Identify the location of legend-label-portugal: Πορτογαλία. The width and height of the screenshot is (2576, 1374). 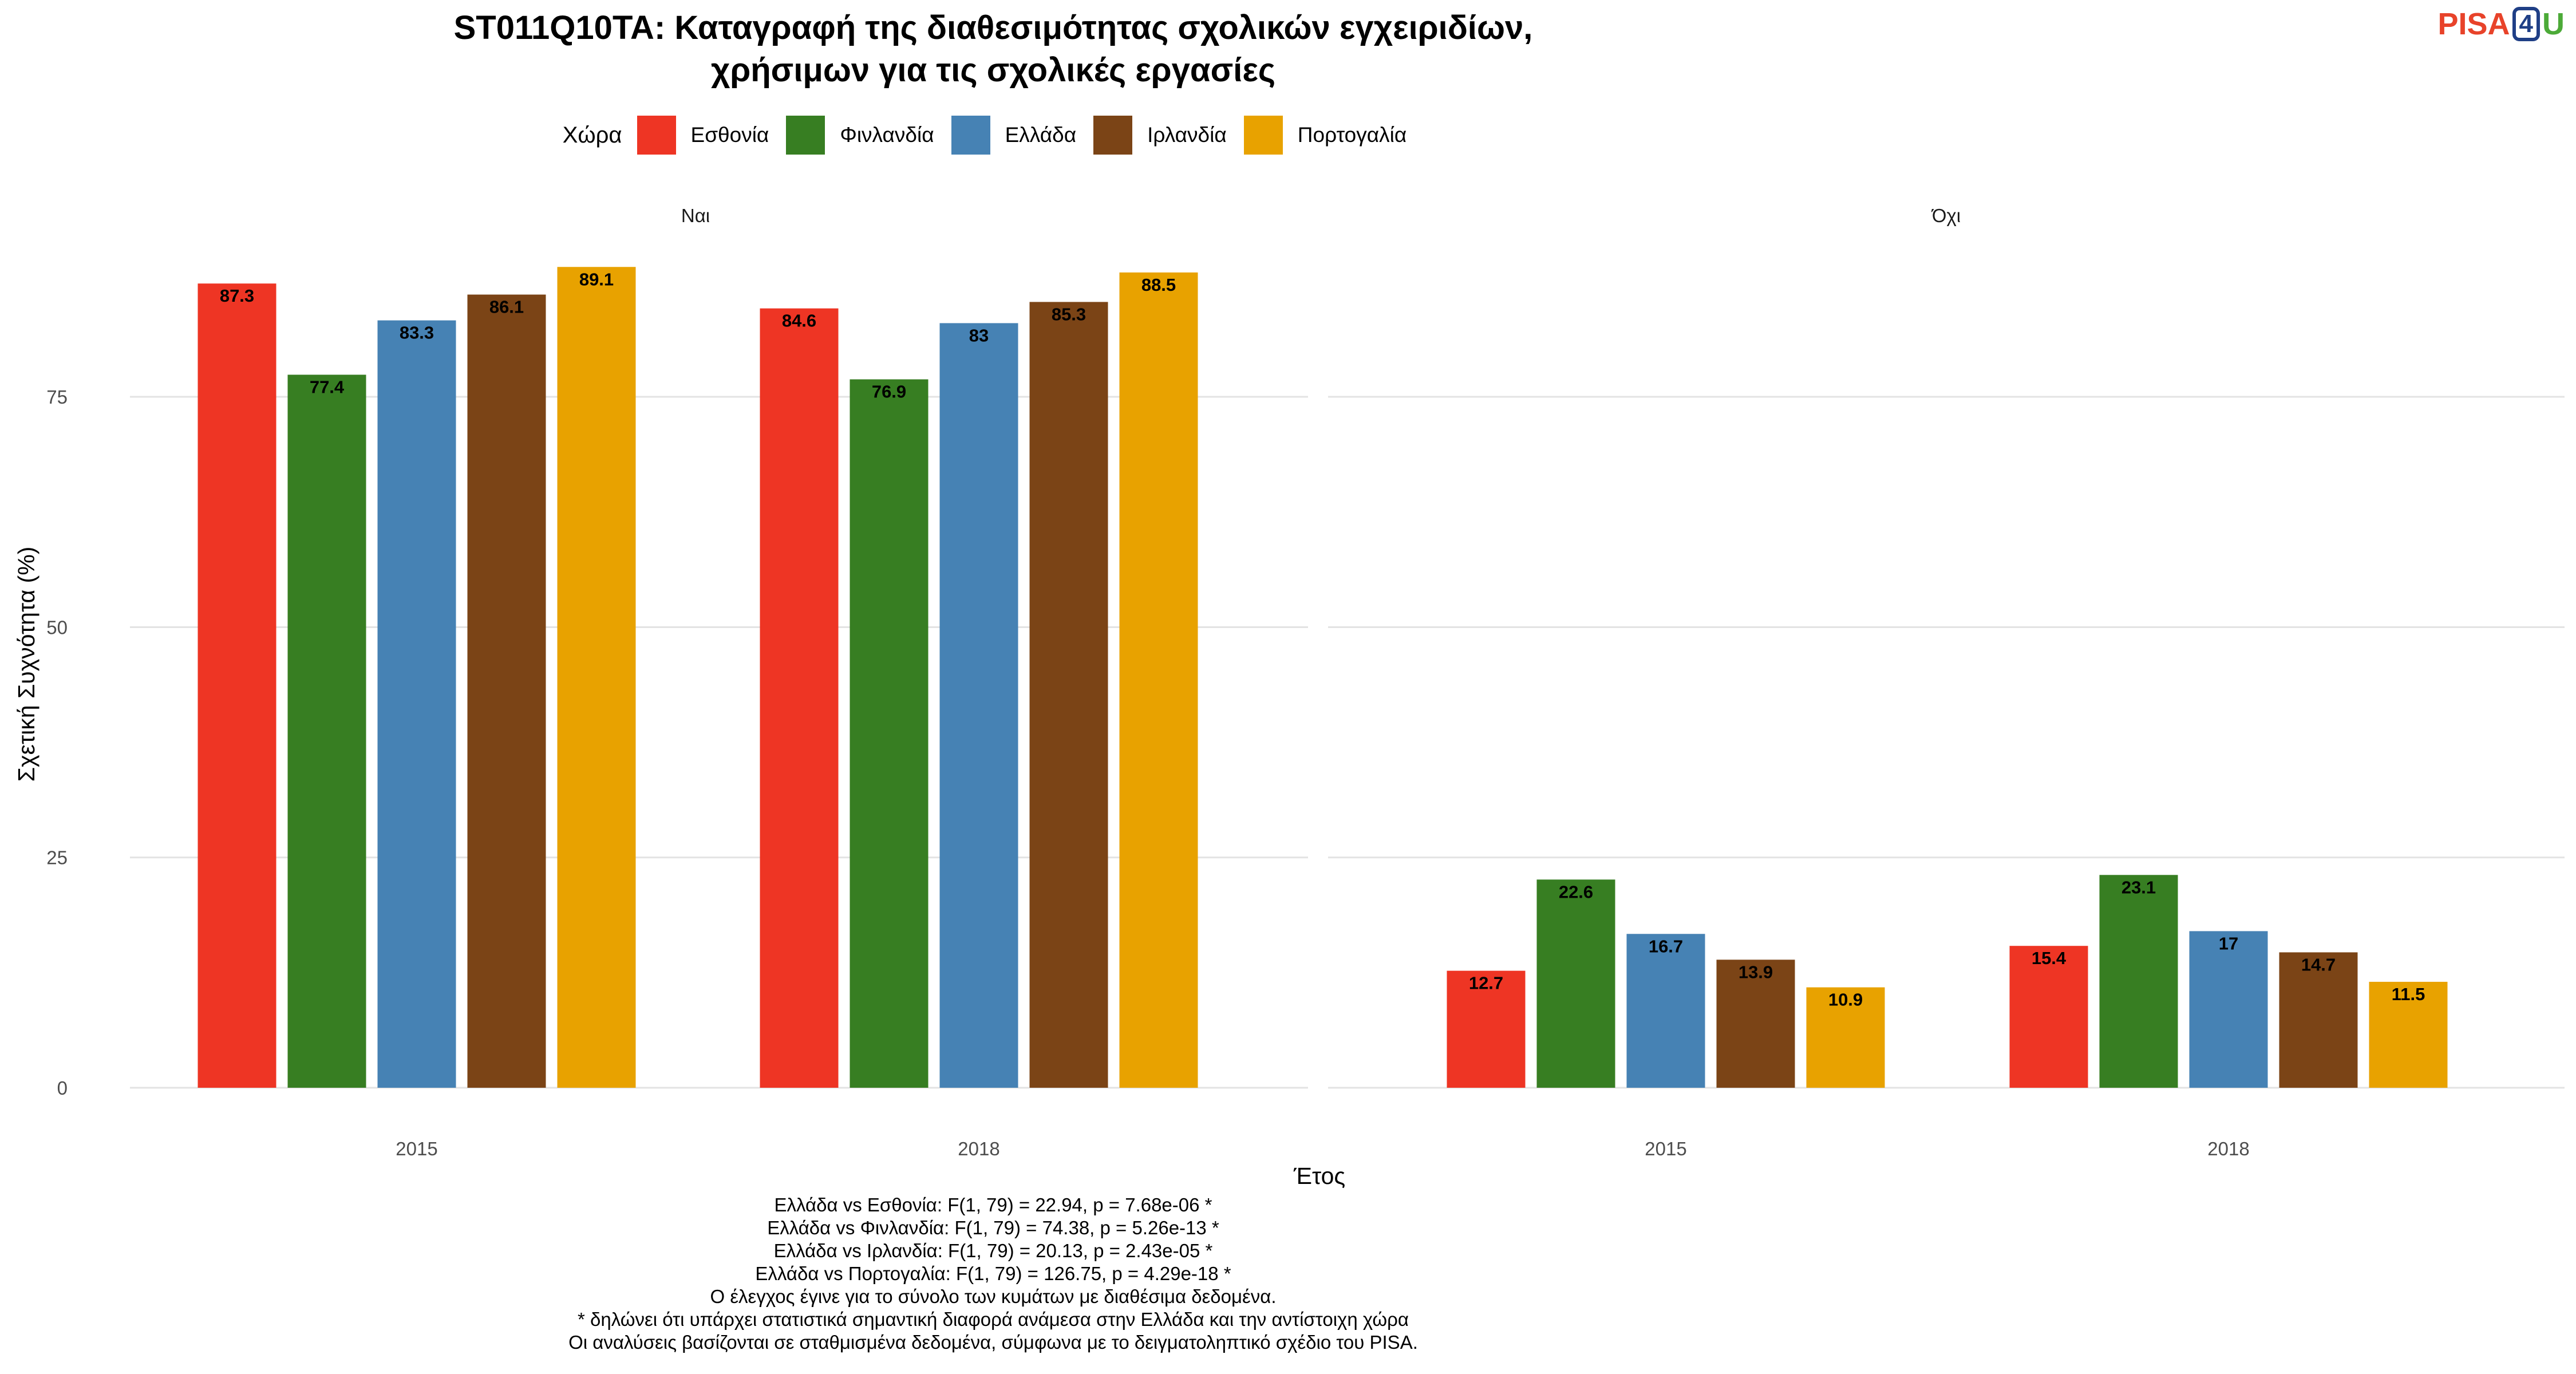
(1352, 135).